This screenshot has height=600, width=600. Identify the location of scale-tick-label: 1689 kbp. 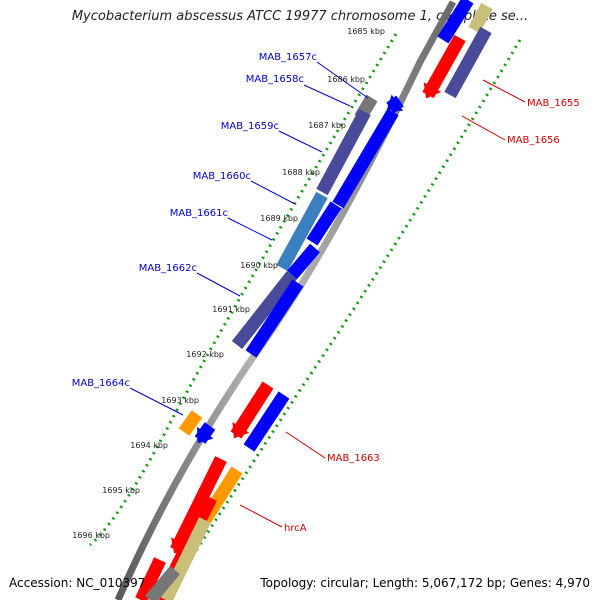
(279, 218).